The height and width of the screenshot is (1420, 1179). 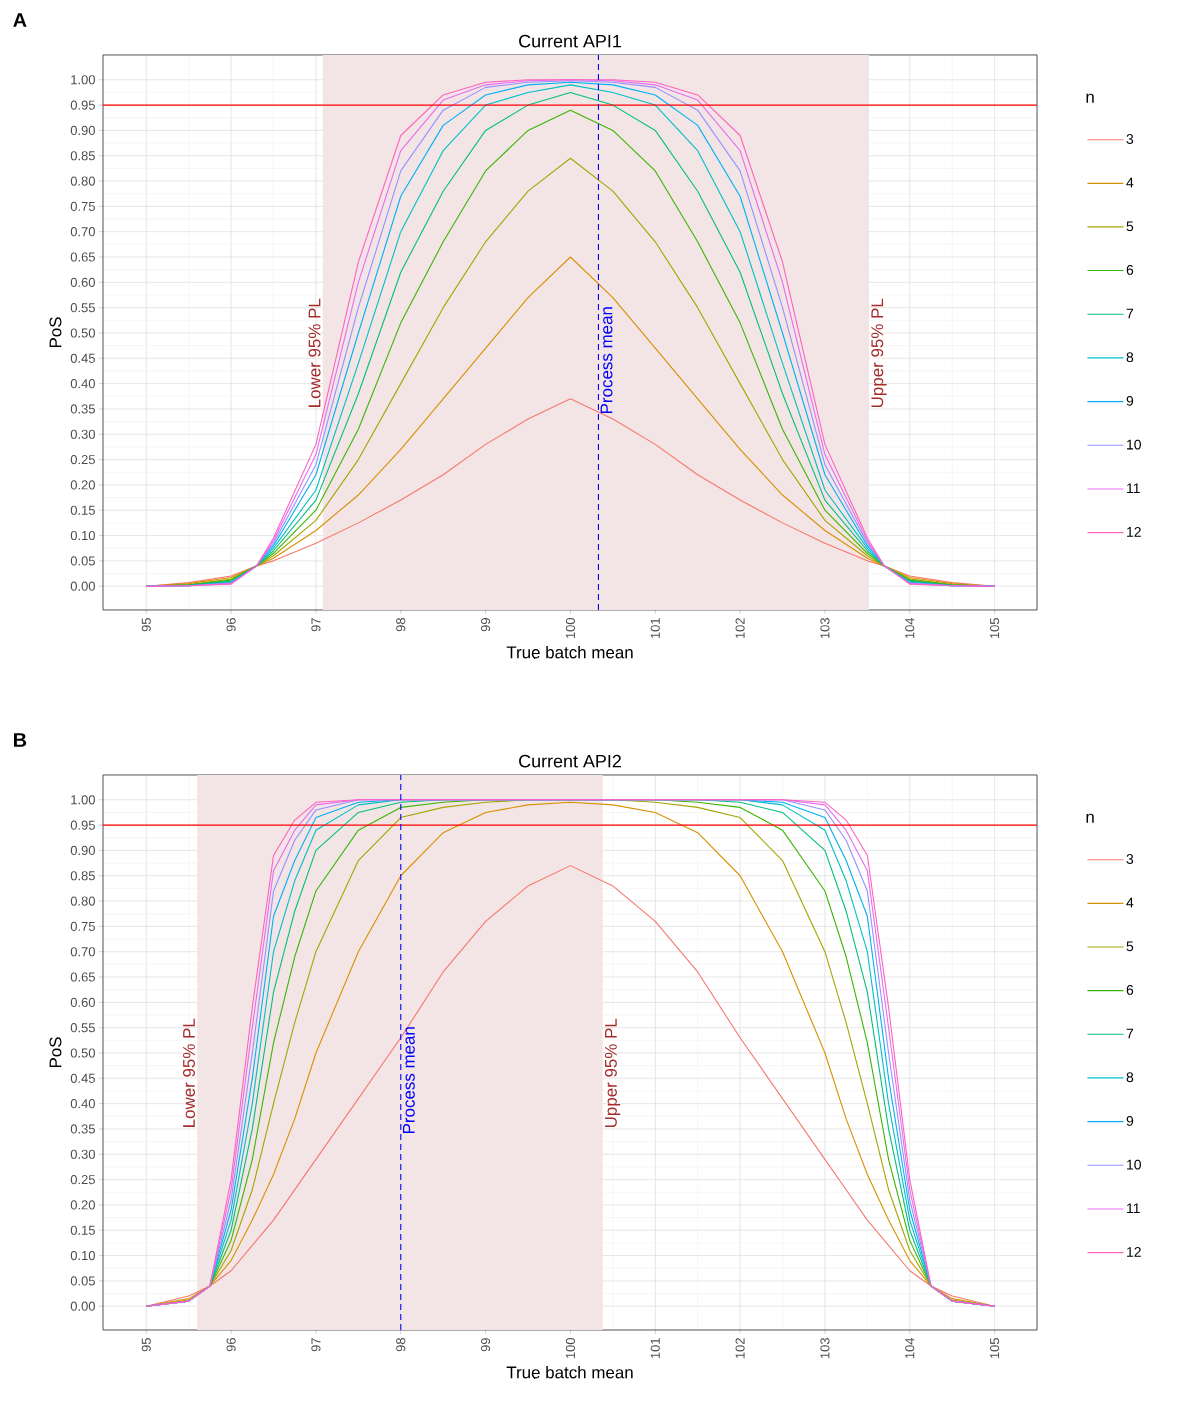 I want to click on text: A, so click(x=20, y=20).